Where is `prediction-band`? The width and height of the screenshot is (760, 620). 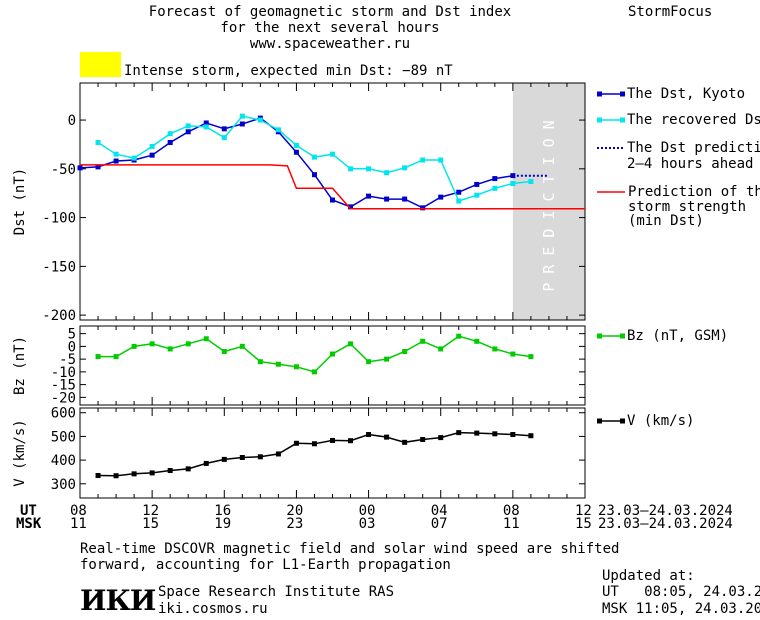
prediction-band is located at coordinates (548, 201).